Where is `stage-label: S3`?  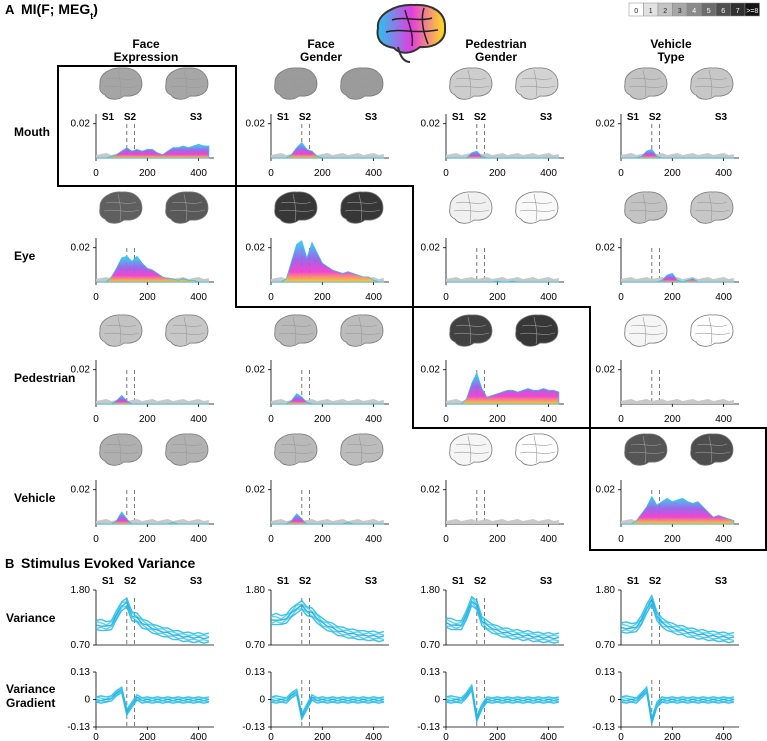 stage-label: S3 is located at coordinates (196, 581).